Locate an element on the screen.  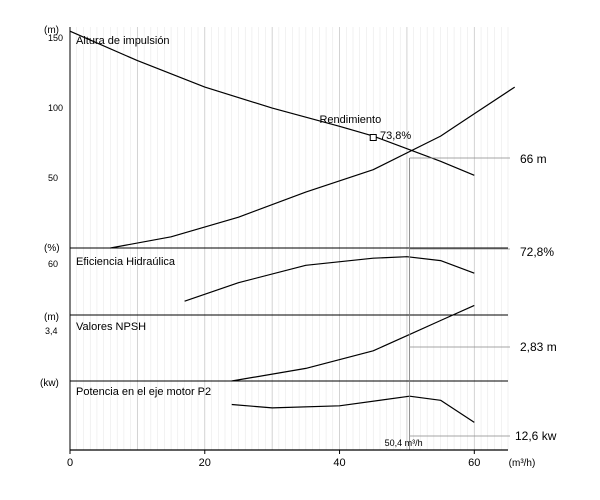
y-tick-label-npsh: 3,4 is located at coordinates (51, 331).